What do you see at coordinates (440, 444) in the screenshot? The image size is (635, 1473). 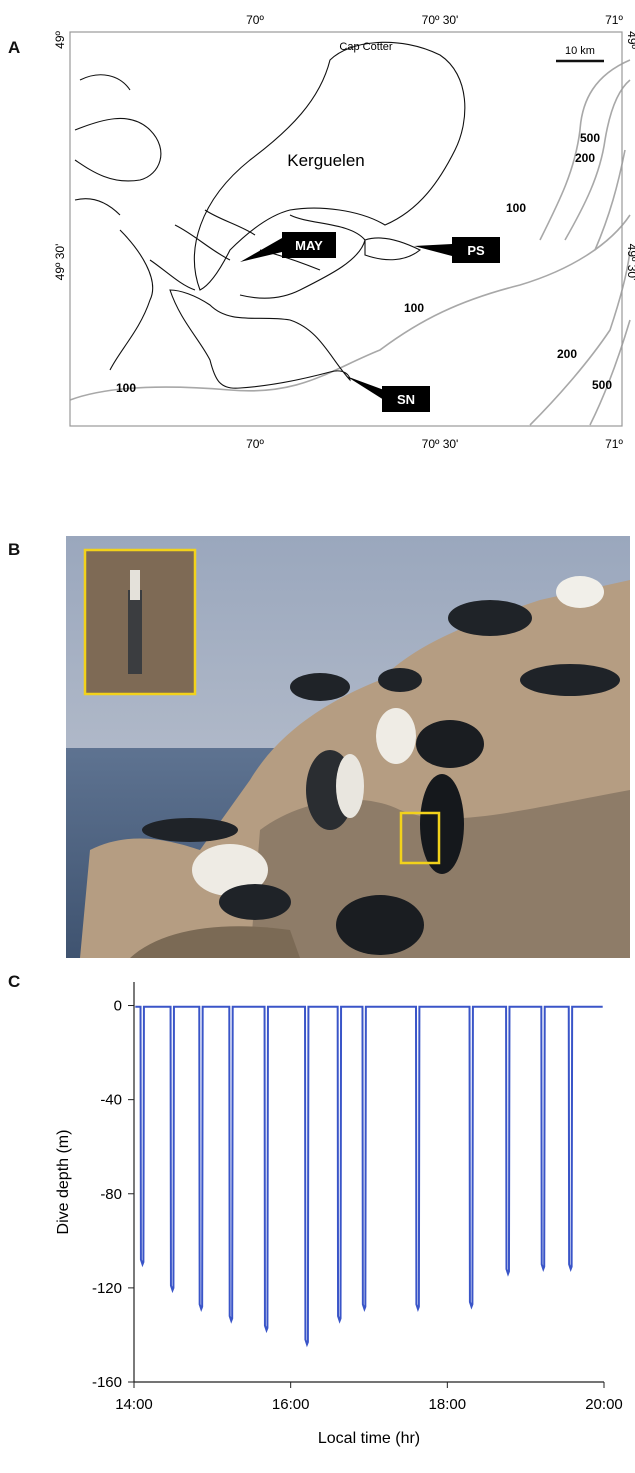 I see `lon-label-7030-bottom: 70º 30'` at bounding box center [440, 444].